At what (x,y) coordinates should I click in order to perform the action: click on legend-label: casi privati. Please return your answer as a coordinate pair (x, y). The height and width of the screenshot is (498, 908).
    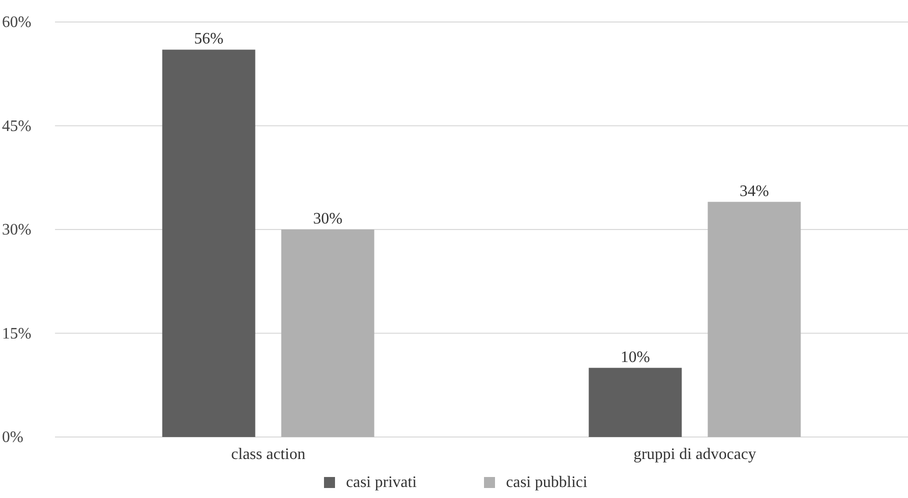
    Looking at the image, I should click on (382, 482).